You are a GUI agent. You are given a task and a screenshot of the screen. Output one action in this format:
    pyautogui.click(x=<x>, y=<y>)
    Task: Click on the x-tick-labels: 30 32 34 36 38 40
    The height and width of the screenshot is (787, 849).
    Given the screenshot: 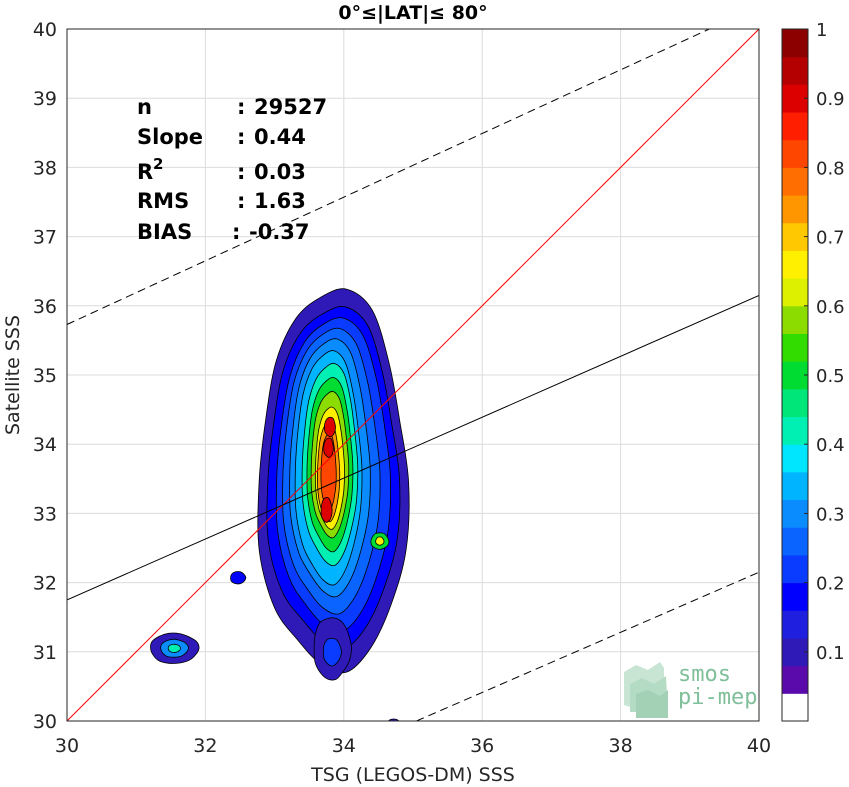 What is the action you would take?
    pyautogui.click(x=413, y=746)
    